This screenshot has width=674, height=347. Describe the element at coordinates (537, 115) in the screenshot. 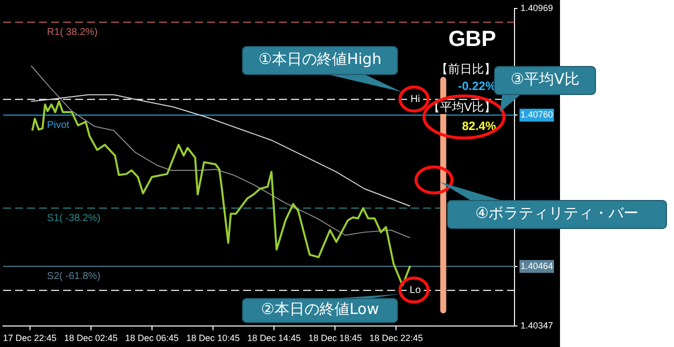

I see `y-tick-label: 1.40760` at that location.